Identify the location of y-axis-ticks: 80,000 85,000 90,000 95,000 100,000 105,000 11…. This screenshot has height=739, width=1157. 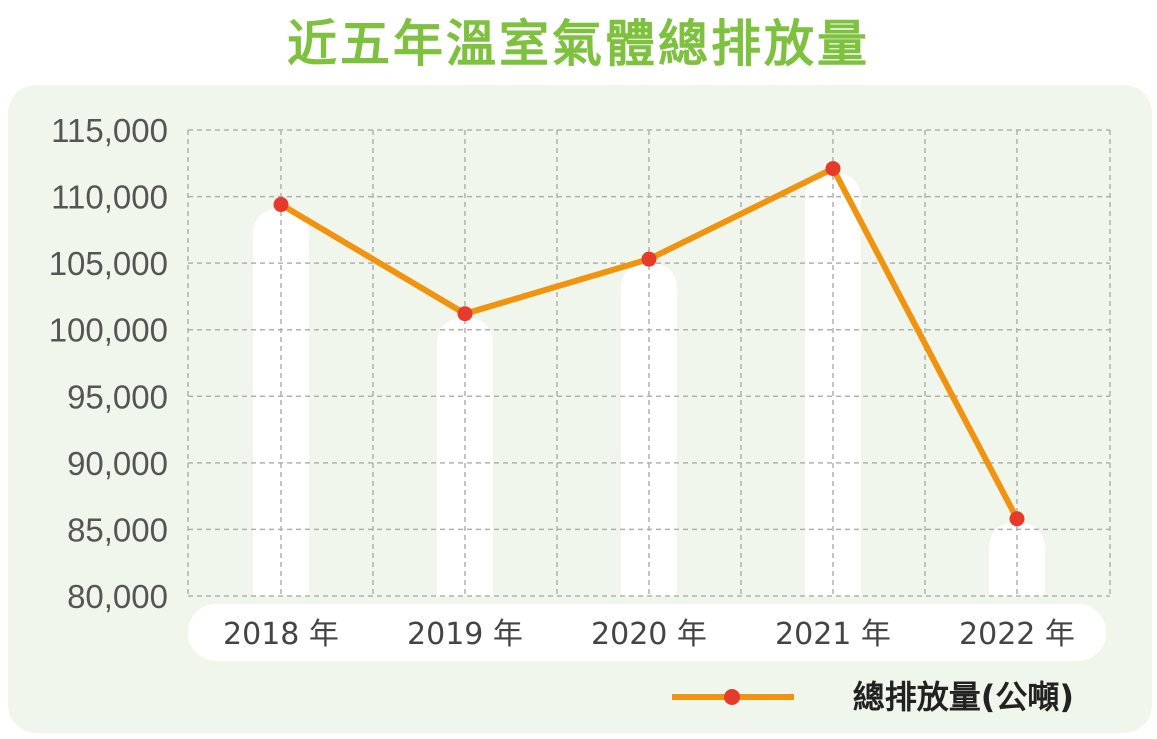
(108, 363).